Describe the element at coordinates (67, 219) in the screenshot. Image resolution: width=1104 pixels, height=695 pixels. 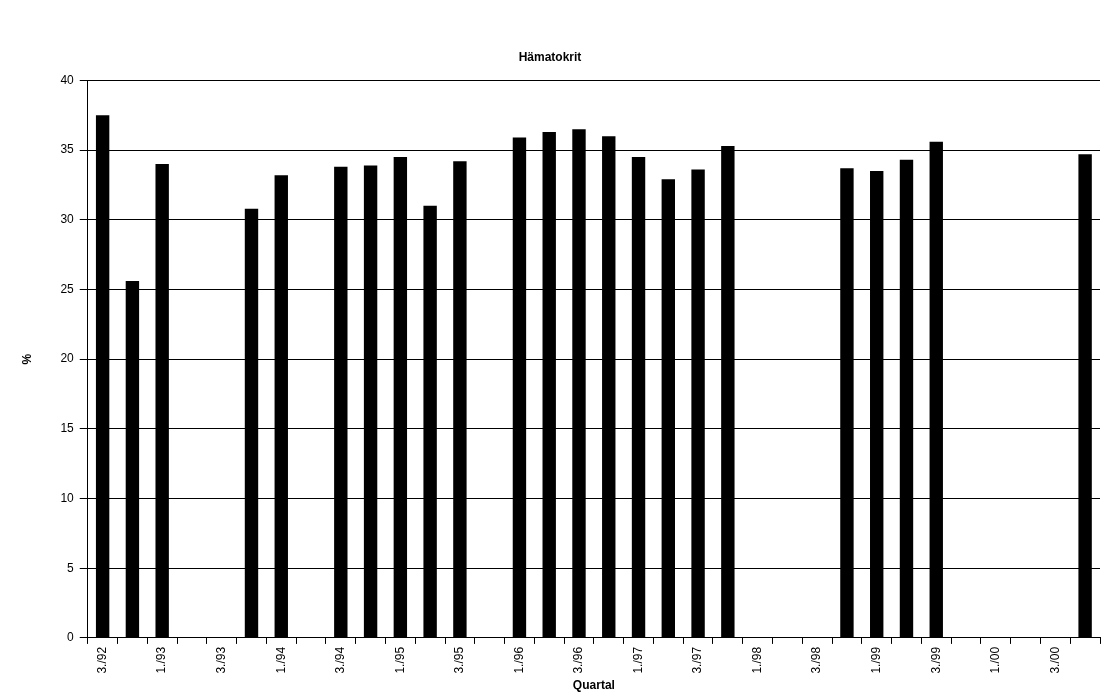
I see `y-tick-label: 30` at that location.